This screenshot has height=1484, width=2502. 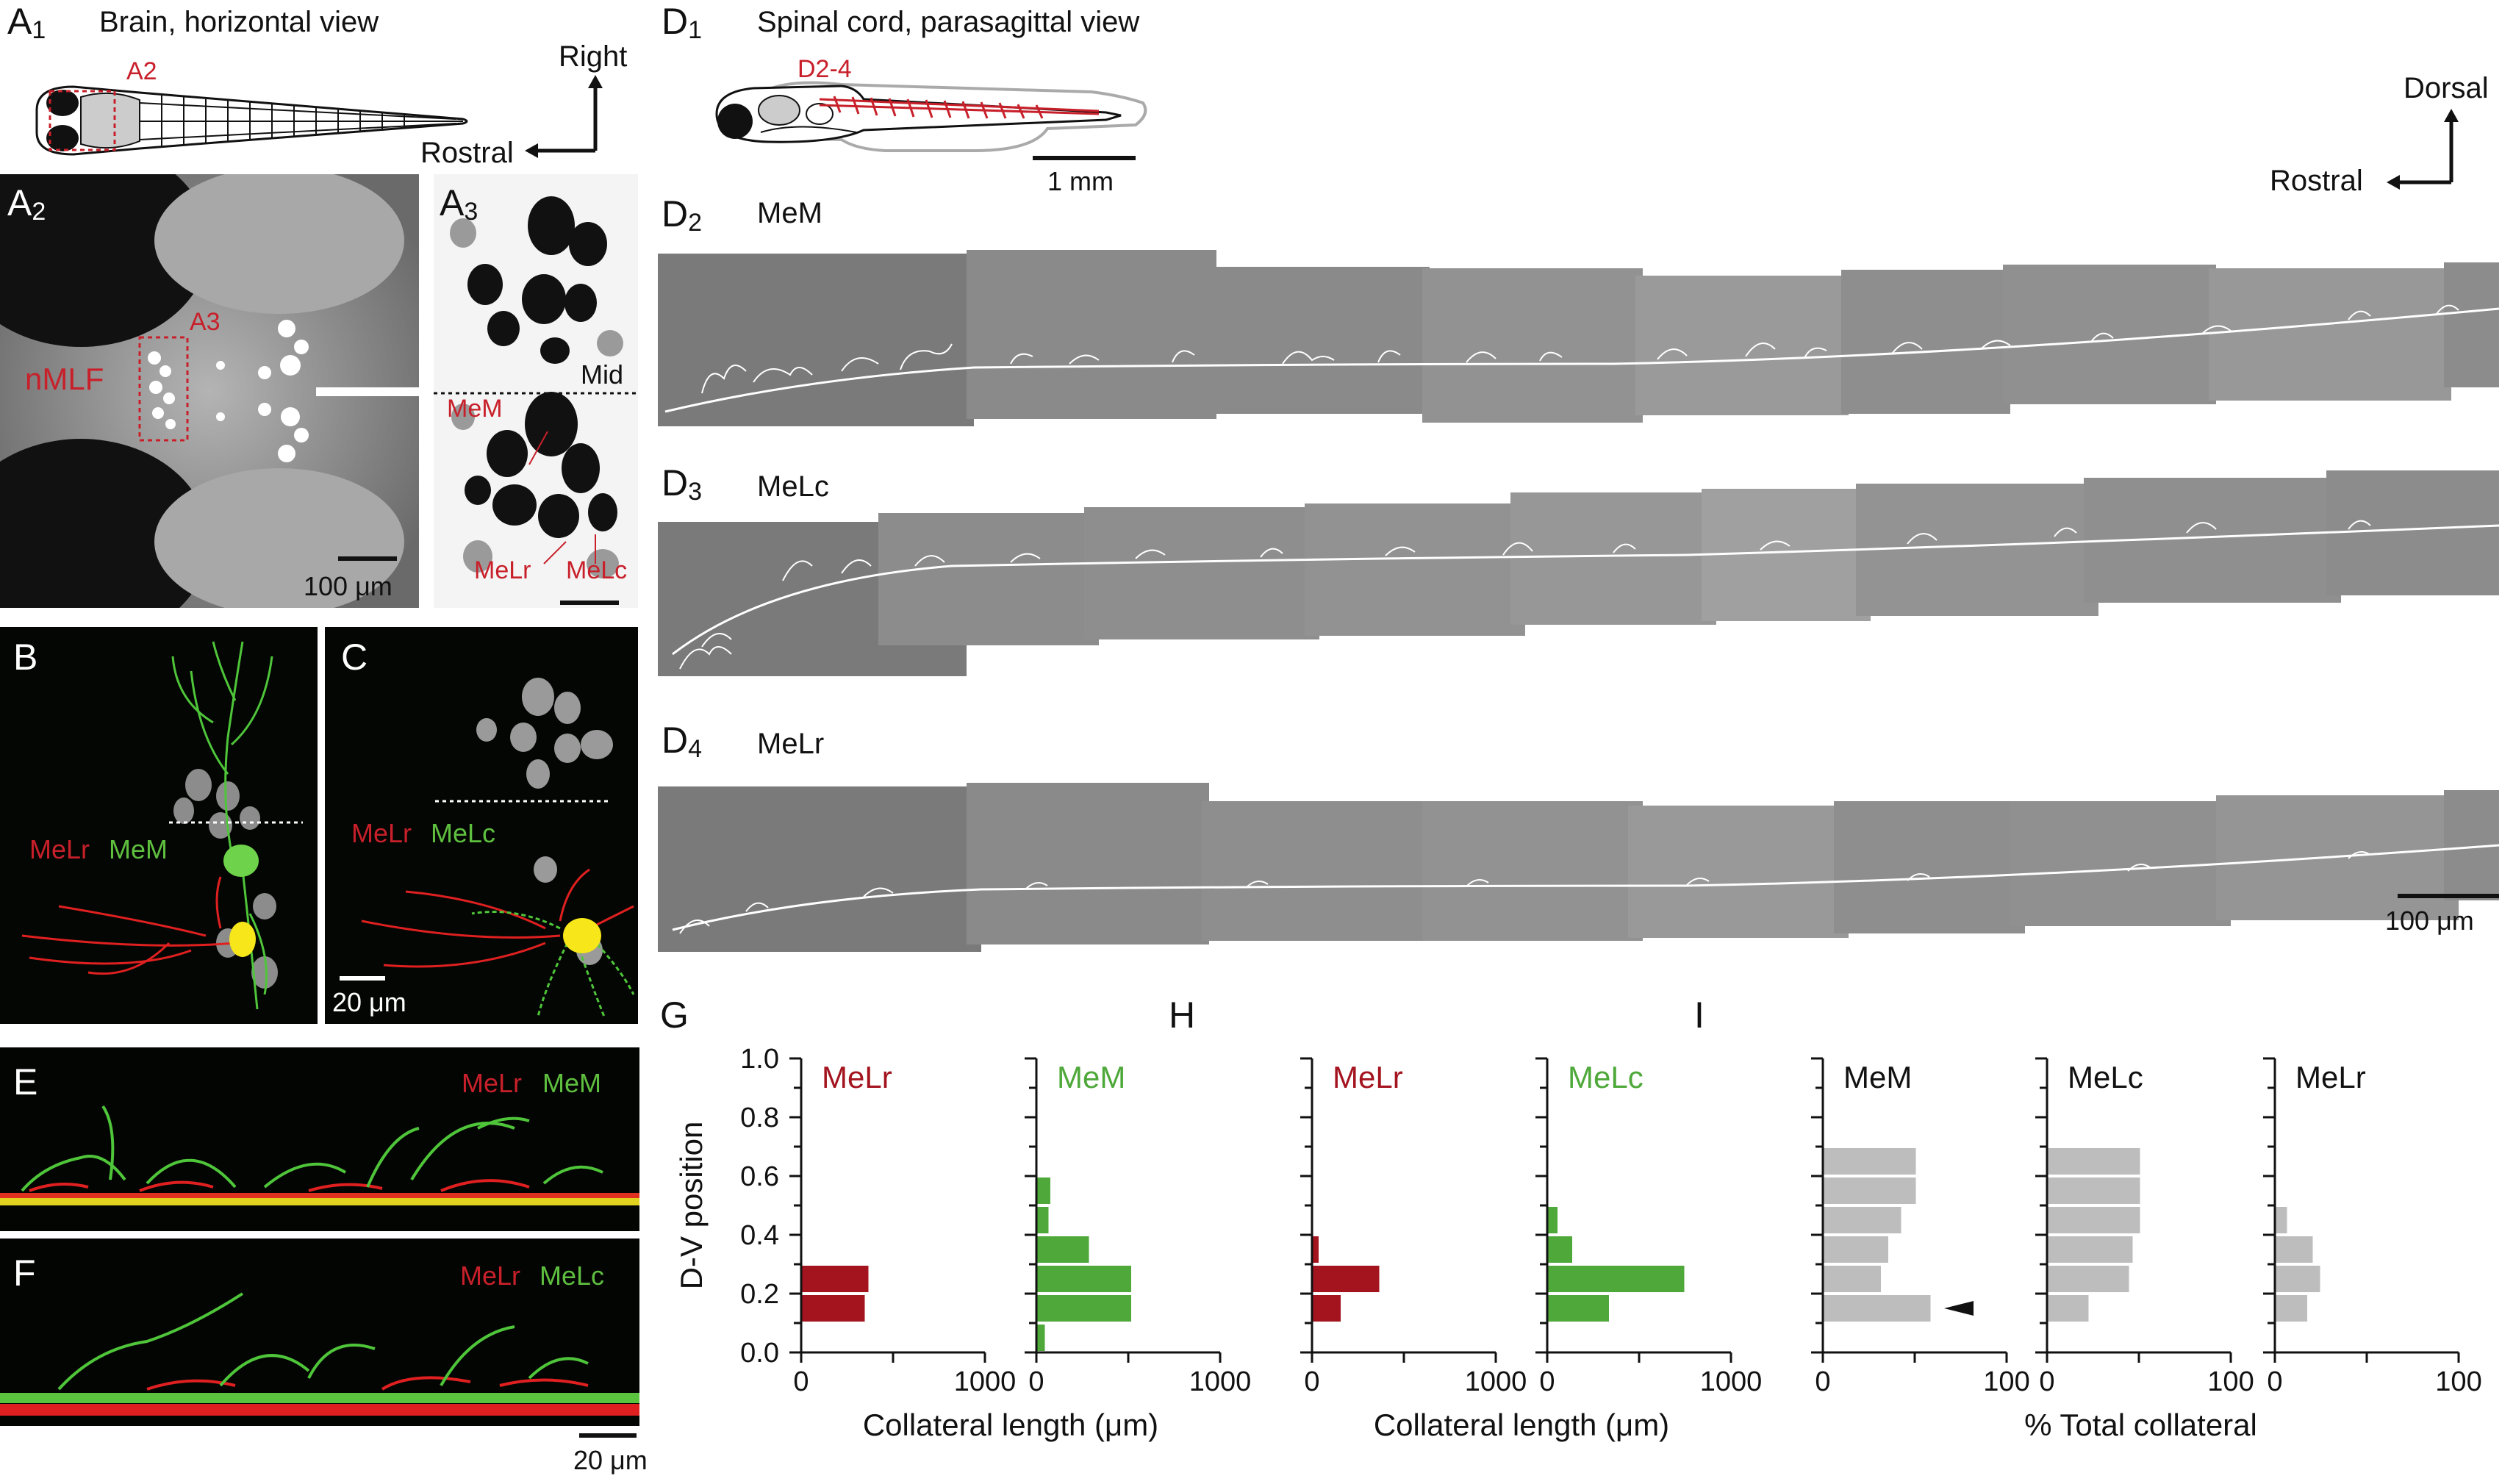 What do you see at coordinates (319, 1354) in the screenshot?
I see `axon-collaterals-f` at bounding box center [319, 1354].